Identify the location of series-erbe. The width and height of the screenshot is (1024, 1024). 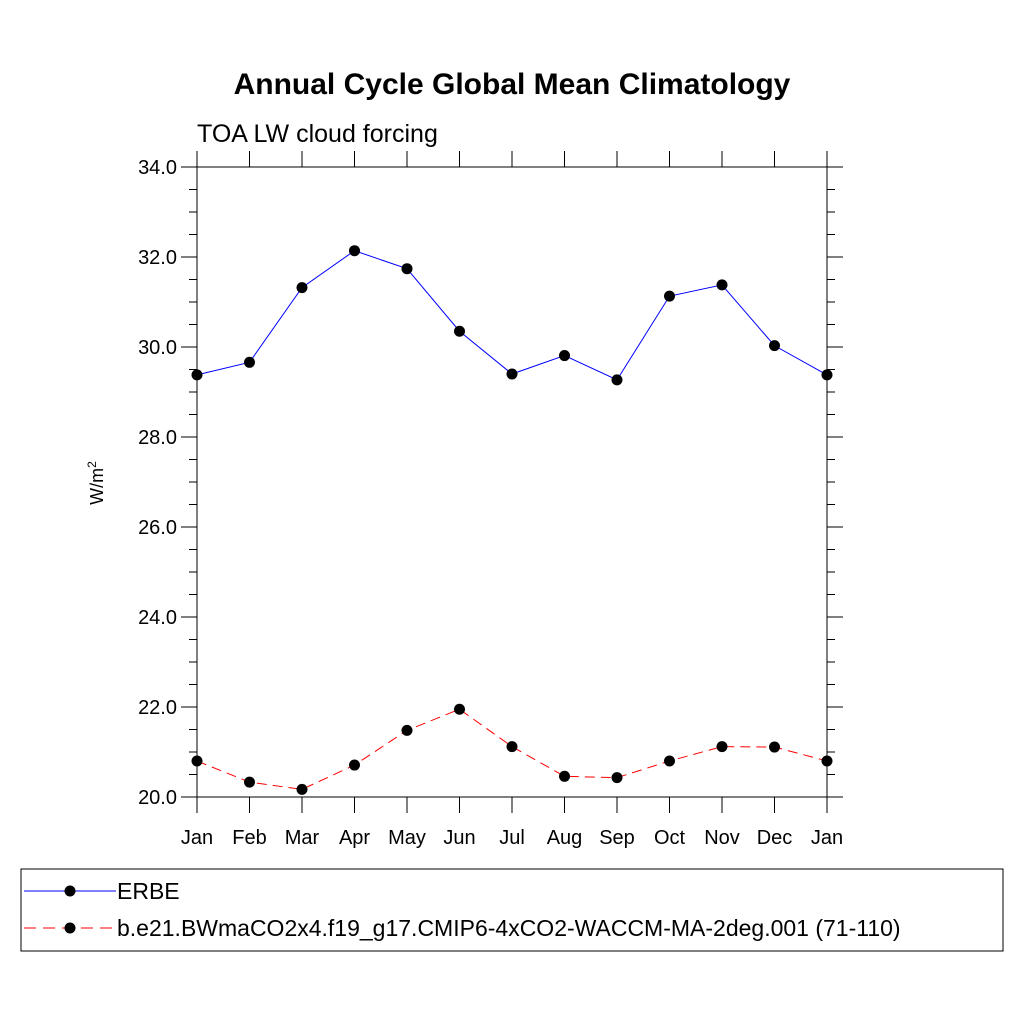
(512, 315).